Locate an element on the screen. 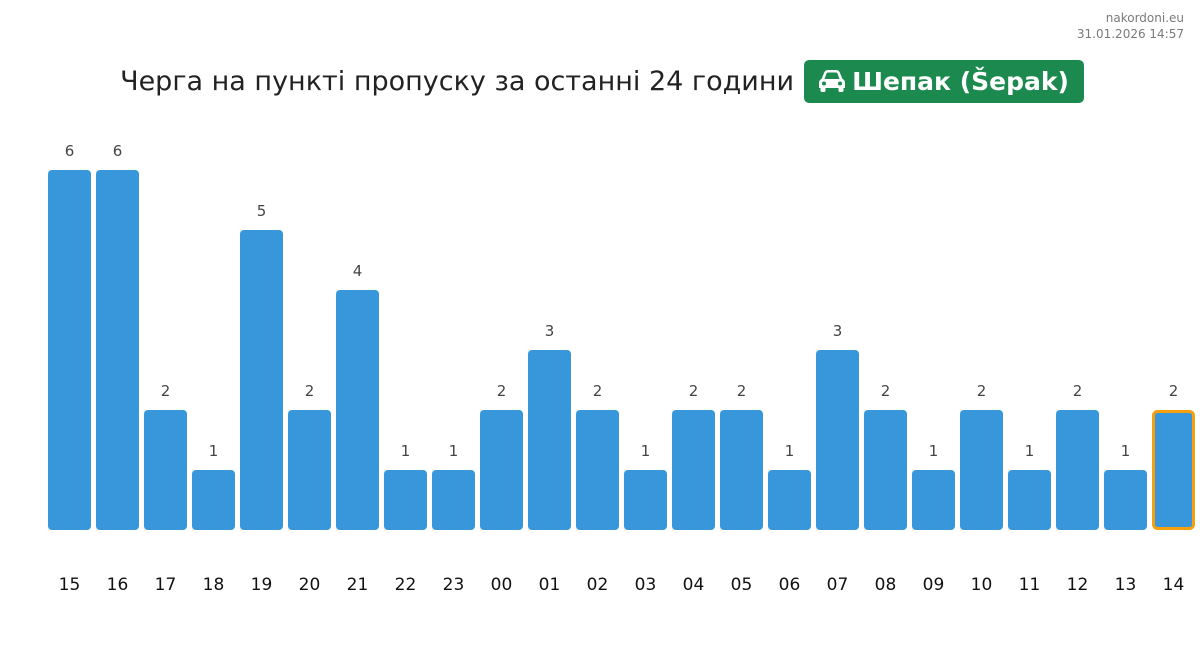  hour-label-17: 17 is located at coordinates (166, 585).